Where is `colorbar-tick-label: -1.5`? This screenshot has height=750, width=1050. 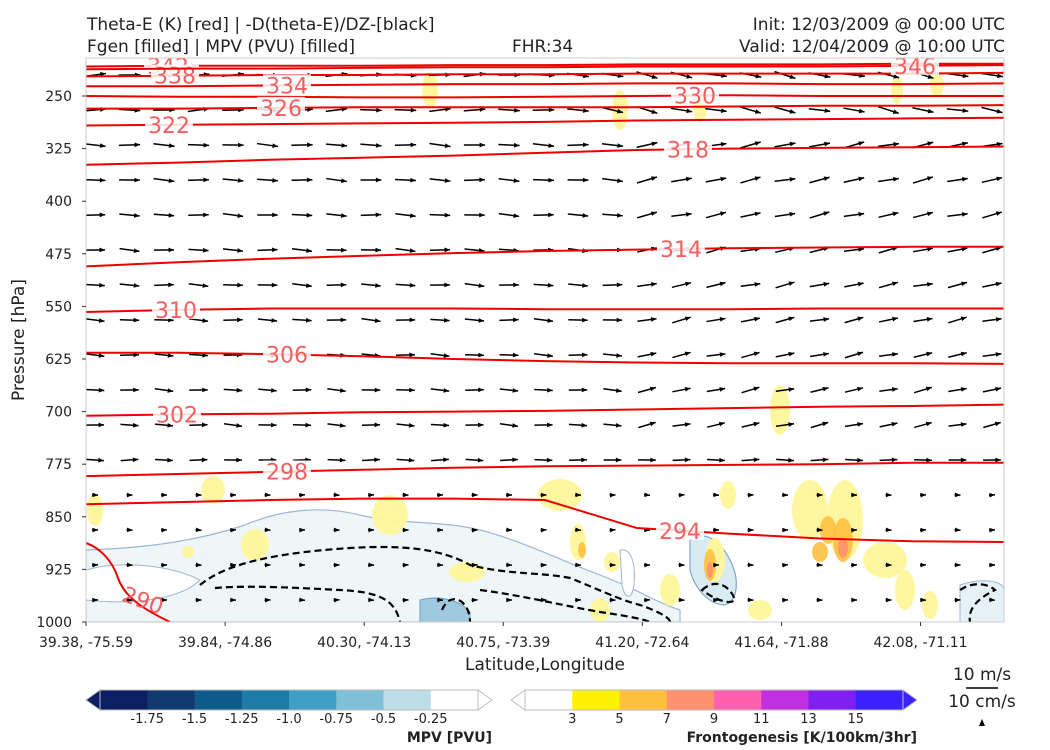 colorbar-tick-label: -1.5 is located at coordinates (194, 719).